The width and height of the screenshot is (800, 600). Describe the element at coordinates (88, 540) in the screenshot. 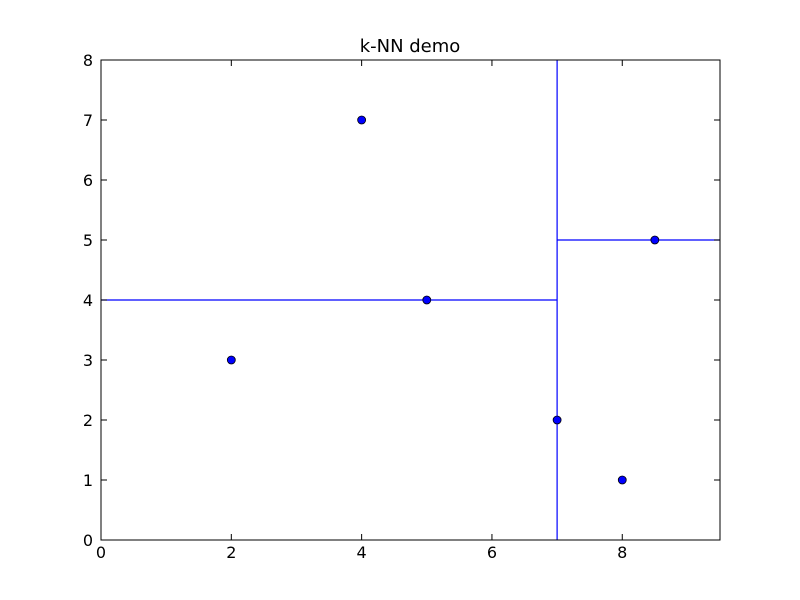

I see `y-tick-label: 0` at that location.